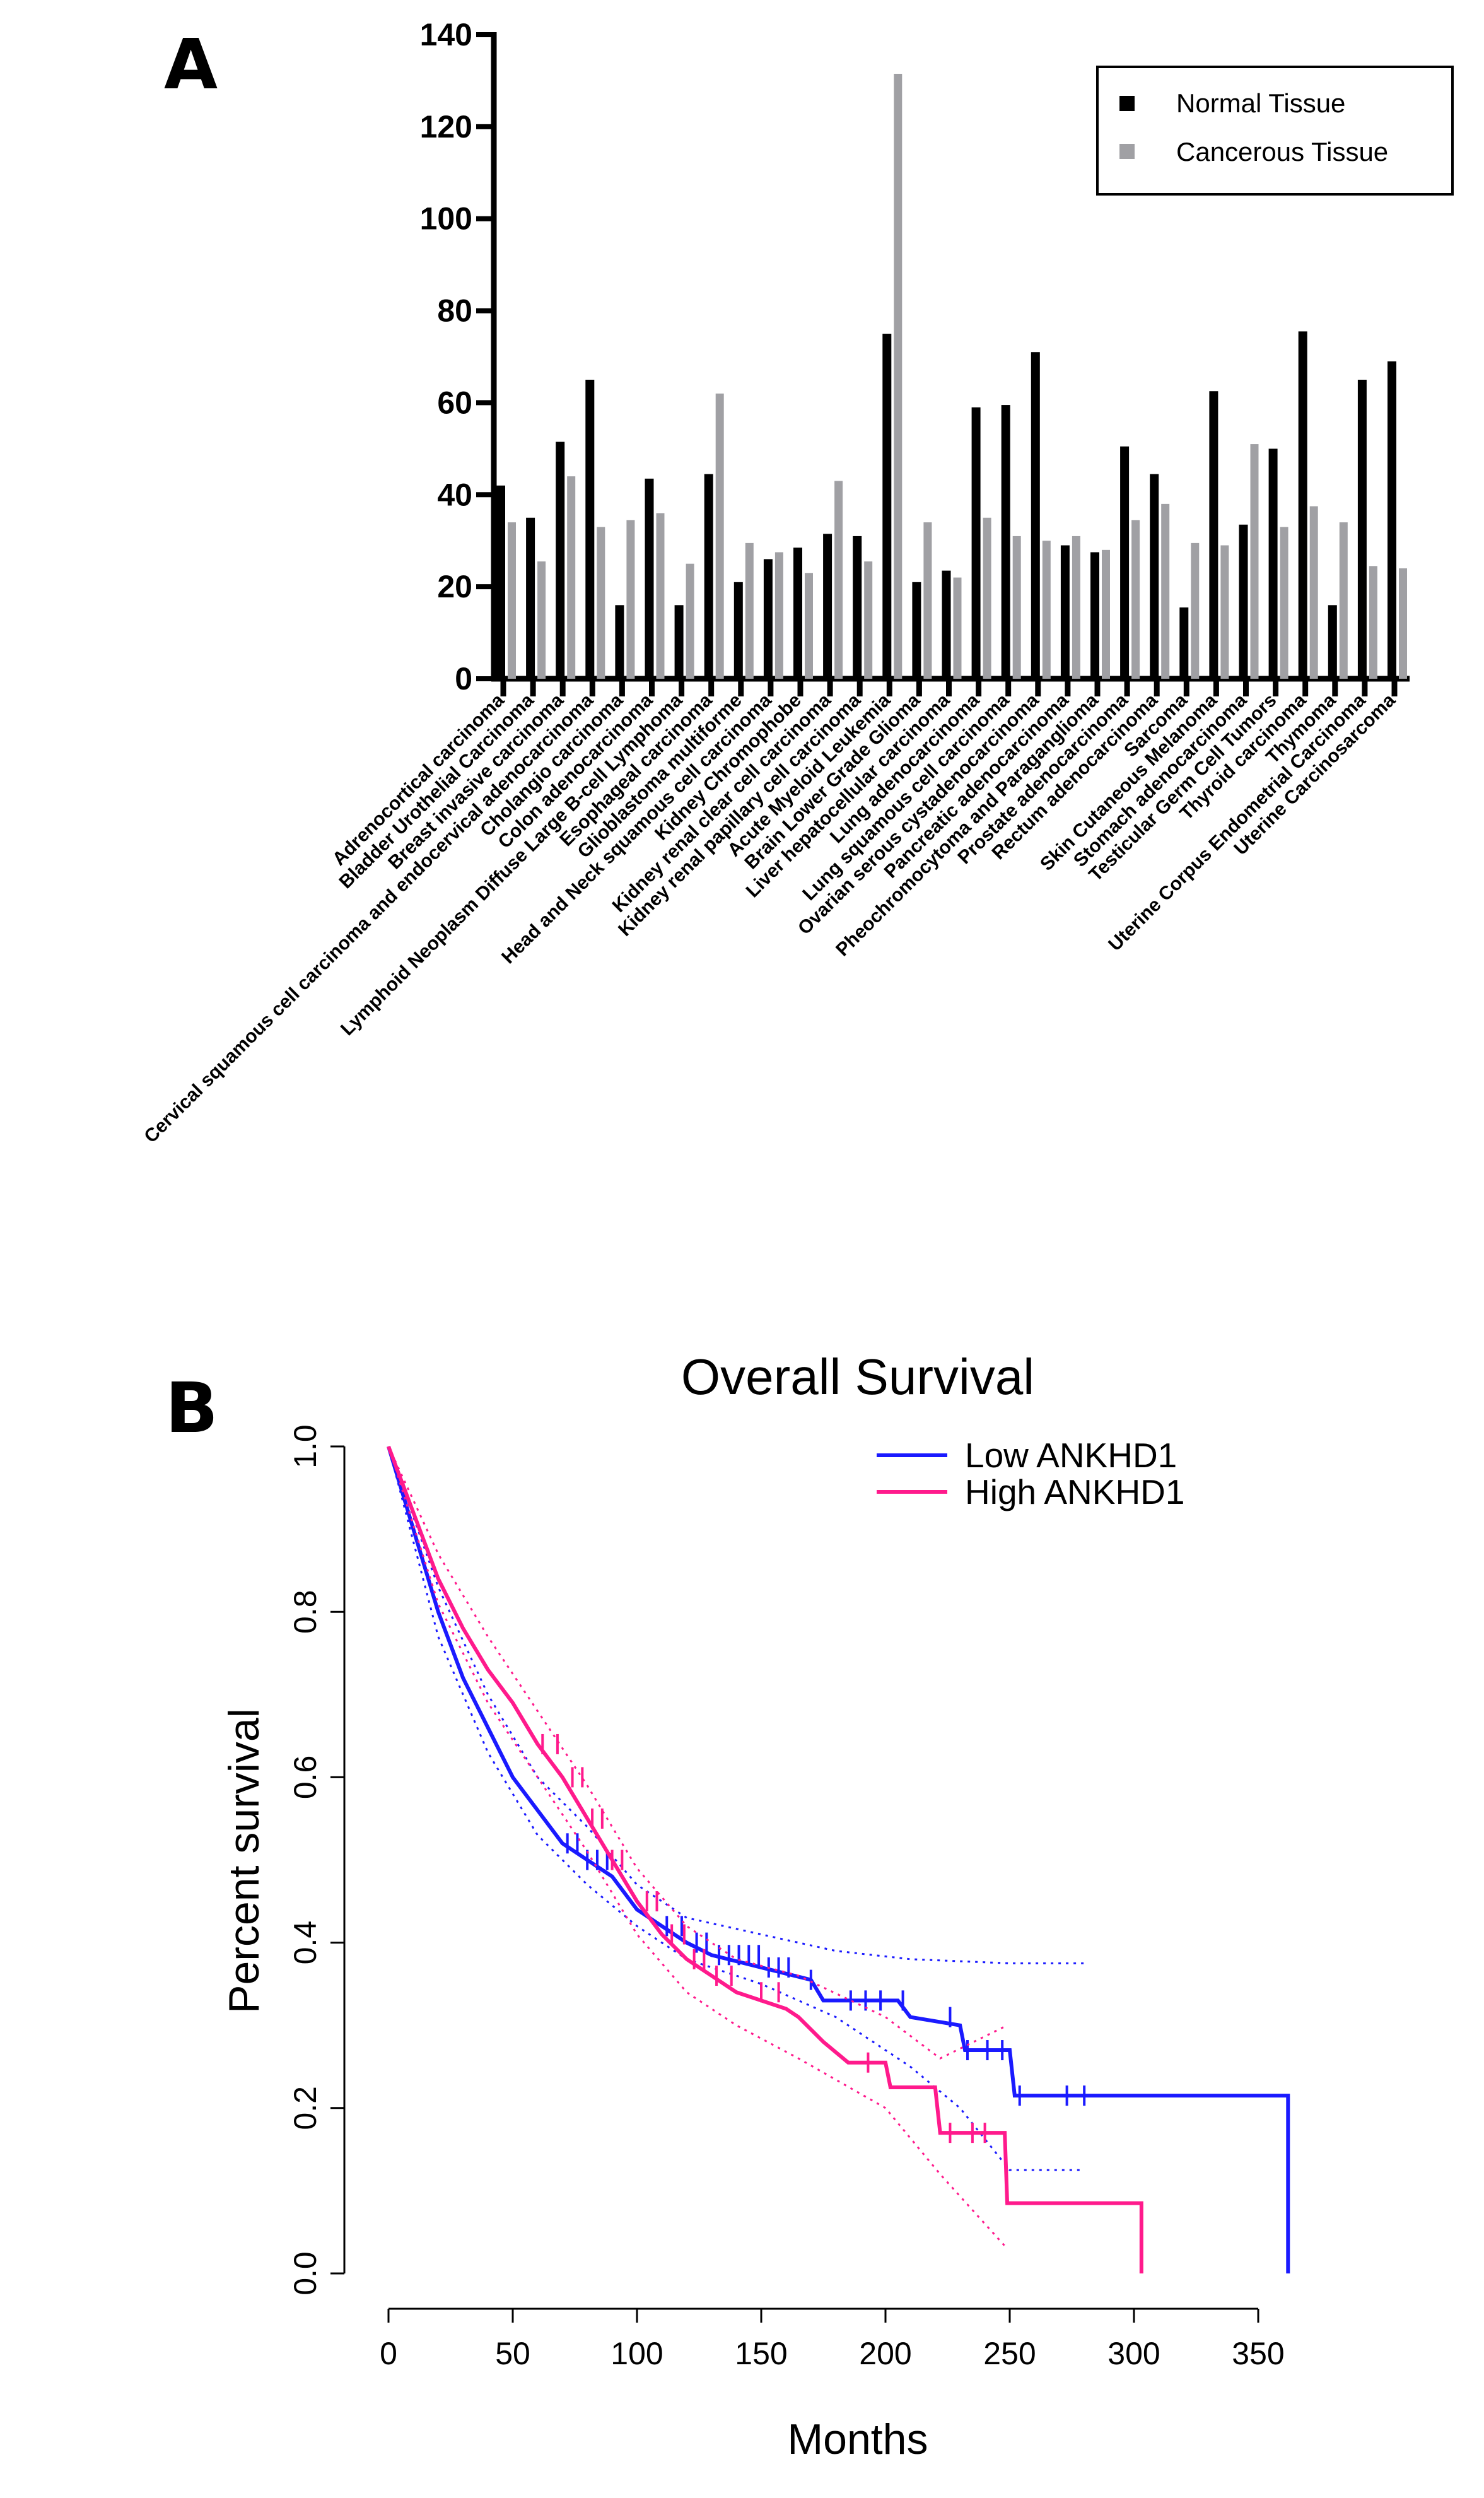  What do you see at coordinates (1127, 151) in the screenshot?
I see `legend-swatch-cancerous` at bounding box center [1127, 151].